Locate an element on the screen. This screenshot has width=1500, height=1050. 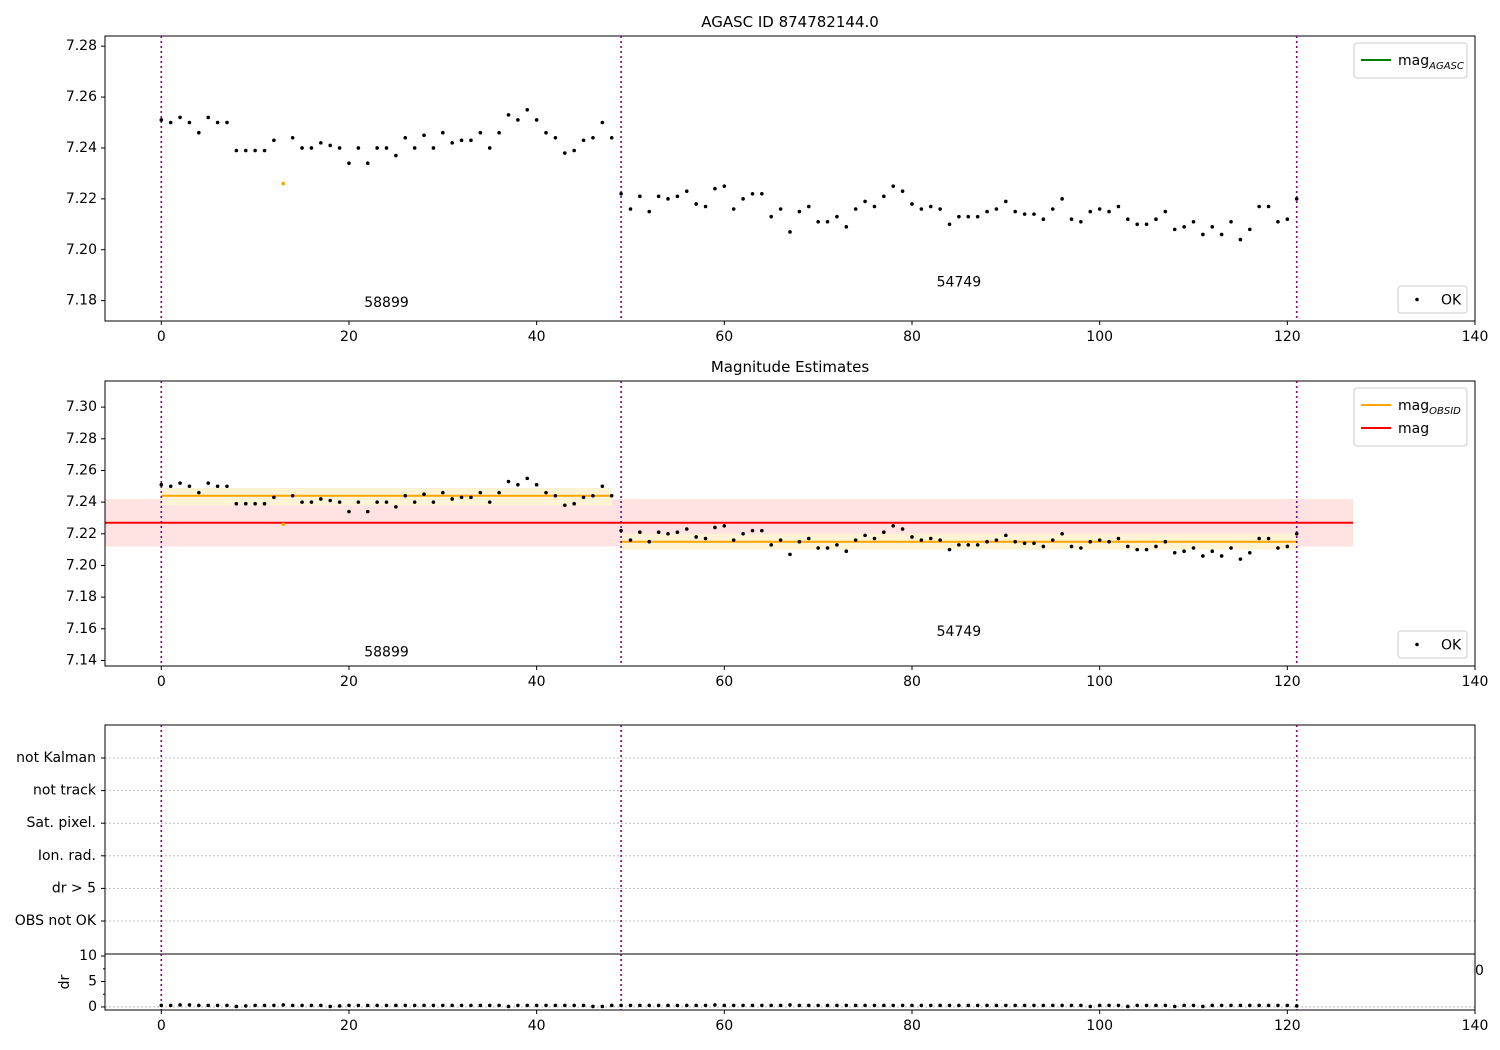
x-tick-label: 60 is located at coordinates (724, 682).